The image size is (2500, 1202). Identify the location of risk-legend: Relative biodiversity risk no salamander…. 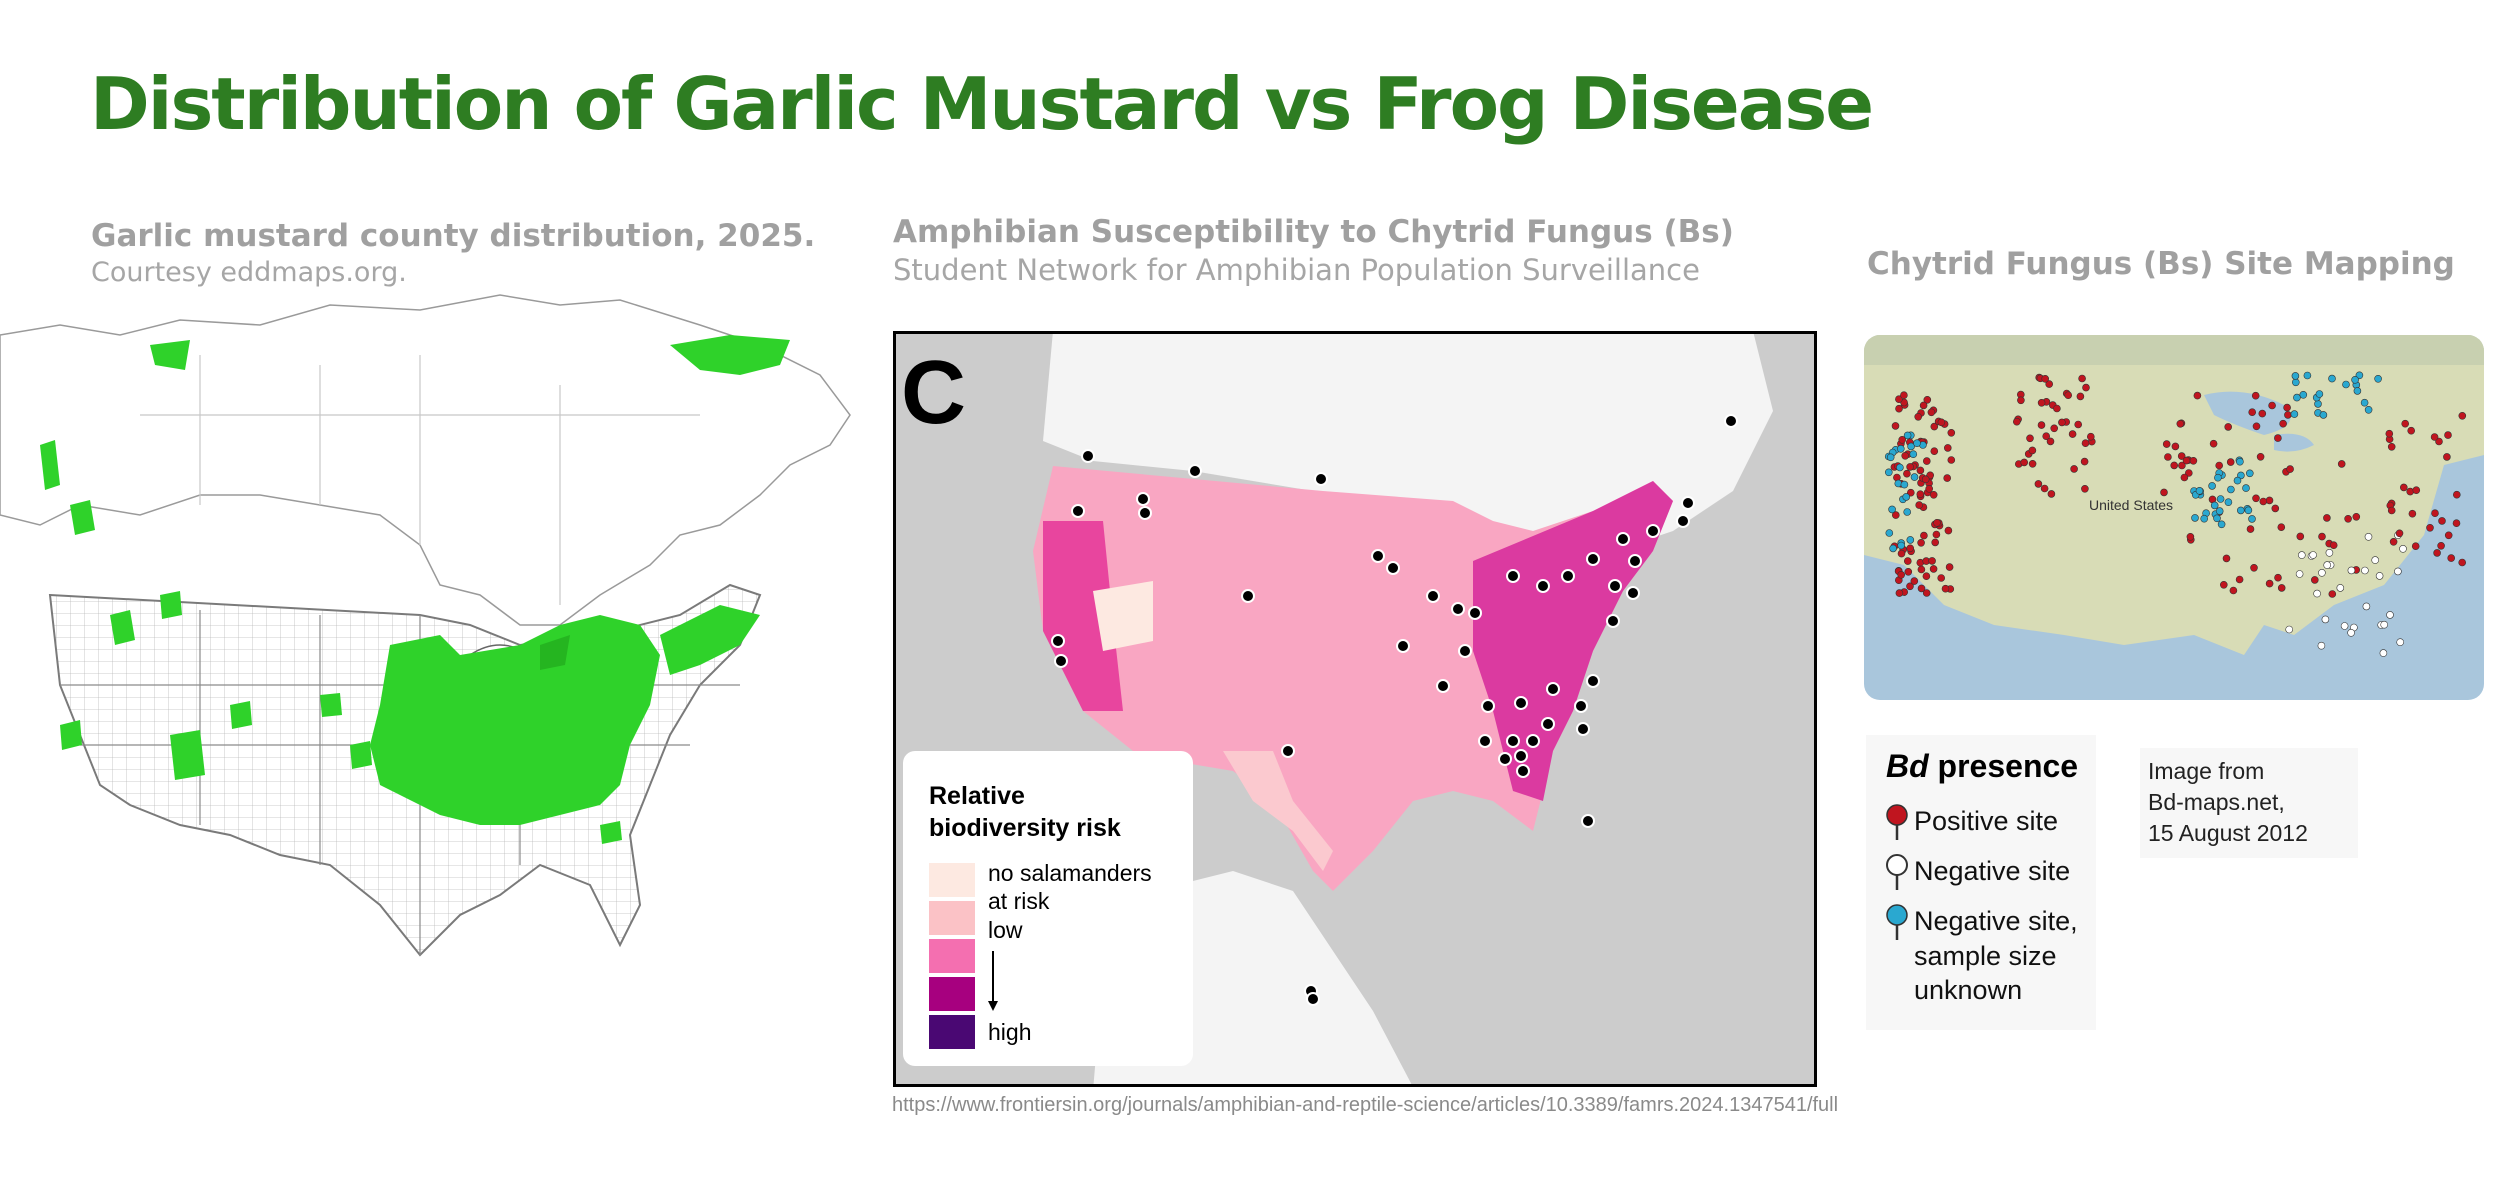
(1048, 908).